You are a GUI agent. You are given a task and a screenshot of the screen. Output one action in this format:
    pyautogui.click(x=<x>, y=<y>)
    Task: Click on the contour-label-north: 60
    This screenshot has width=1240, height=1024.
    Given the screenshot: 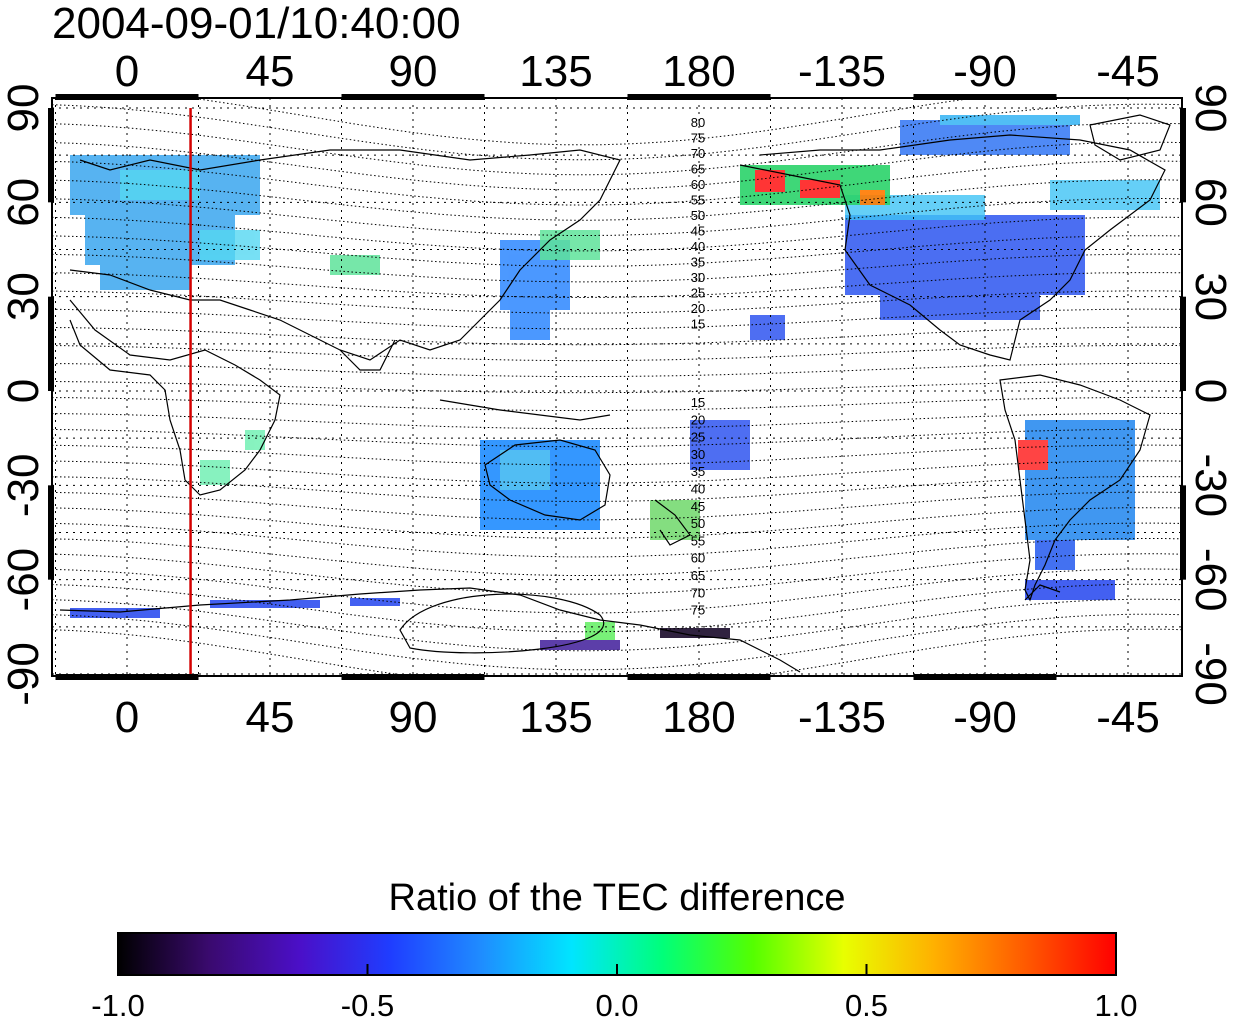 What is the action you would take?
    pyautogui.click(x=698, y=184)
    